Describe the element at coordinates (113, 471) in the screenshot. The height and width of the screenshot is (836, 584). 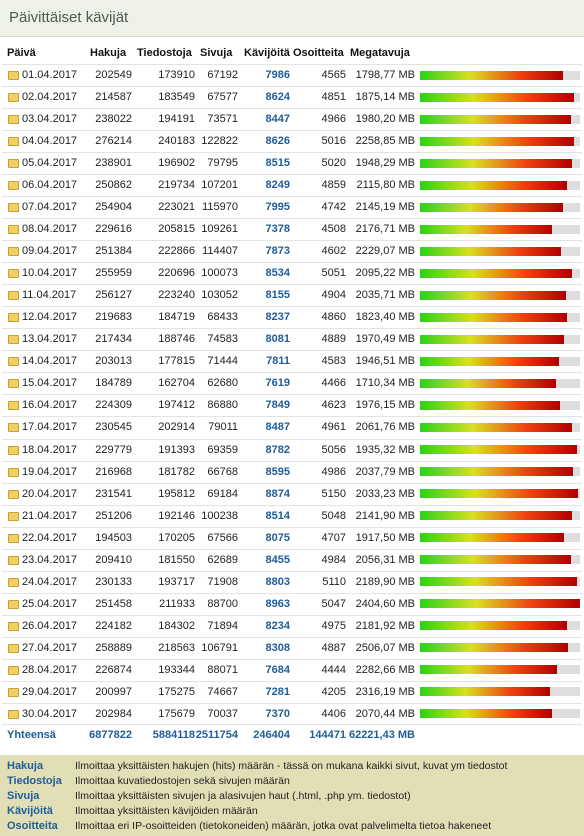
I see `value-cell: 216968` at that location.